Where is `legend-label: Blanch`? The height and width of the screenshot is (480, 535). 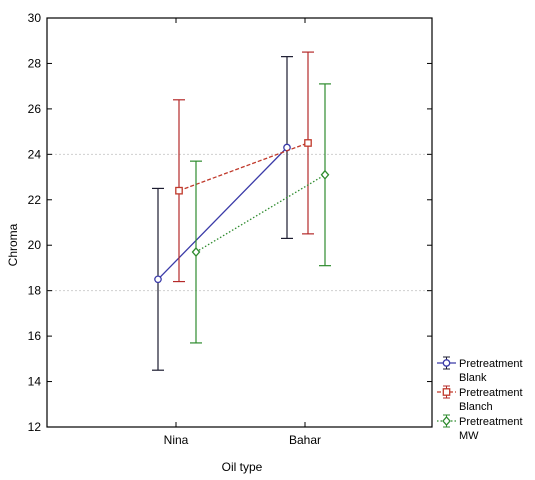 legend-label: Blanch is located at coordinates (476, 407).